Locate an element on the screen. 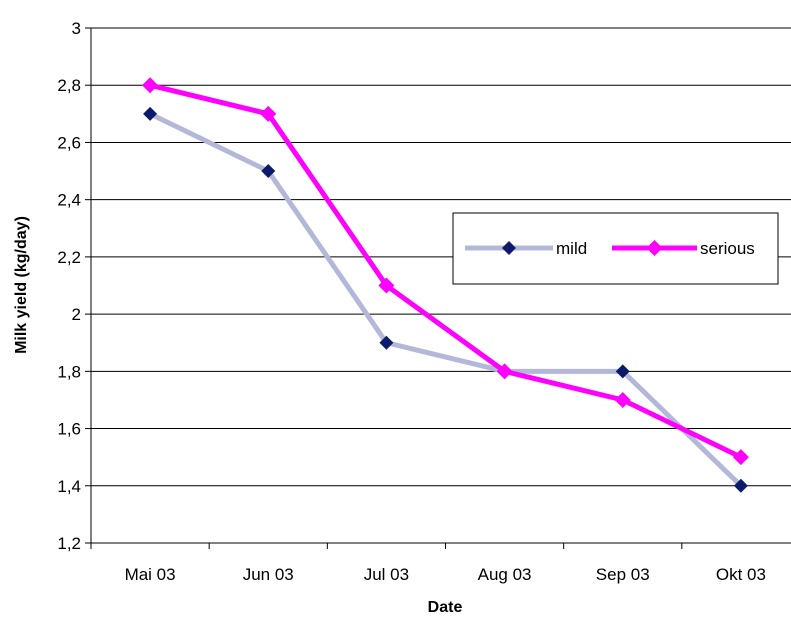 The height and width of the screenshot is (617, 791). y-tick-label: 2 is located at coordinates (76, 314).